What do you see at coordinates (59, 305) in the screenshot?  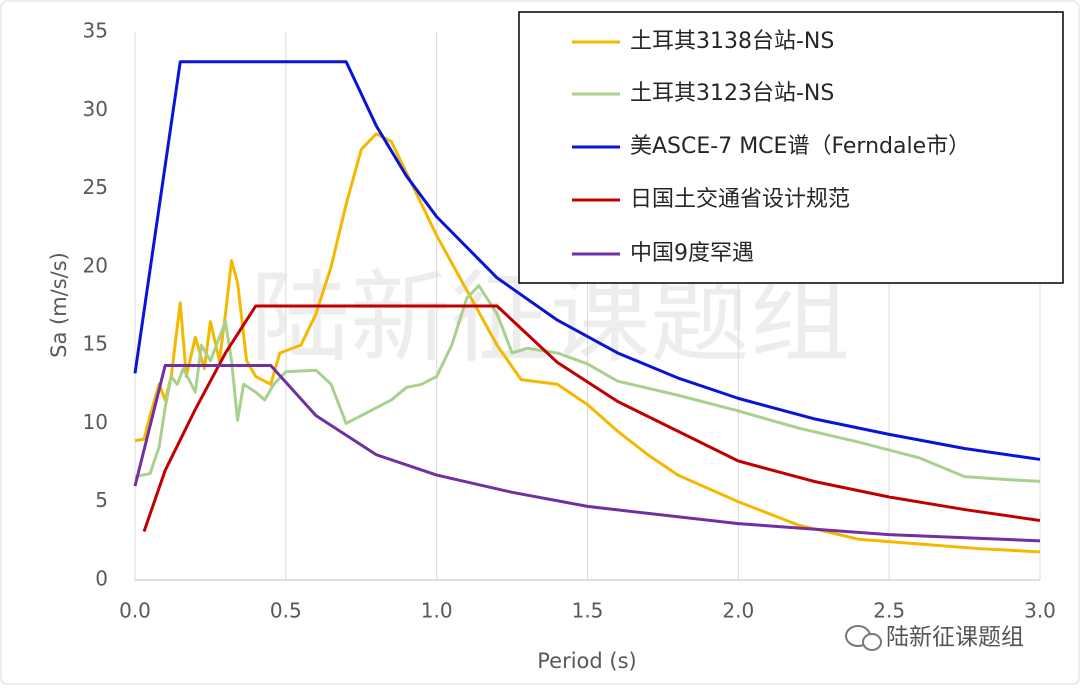 I see `y-axis-label: Sa (m/s/s)` at bounding box center [59, 305].